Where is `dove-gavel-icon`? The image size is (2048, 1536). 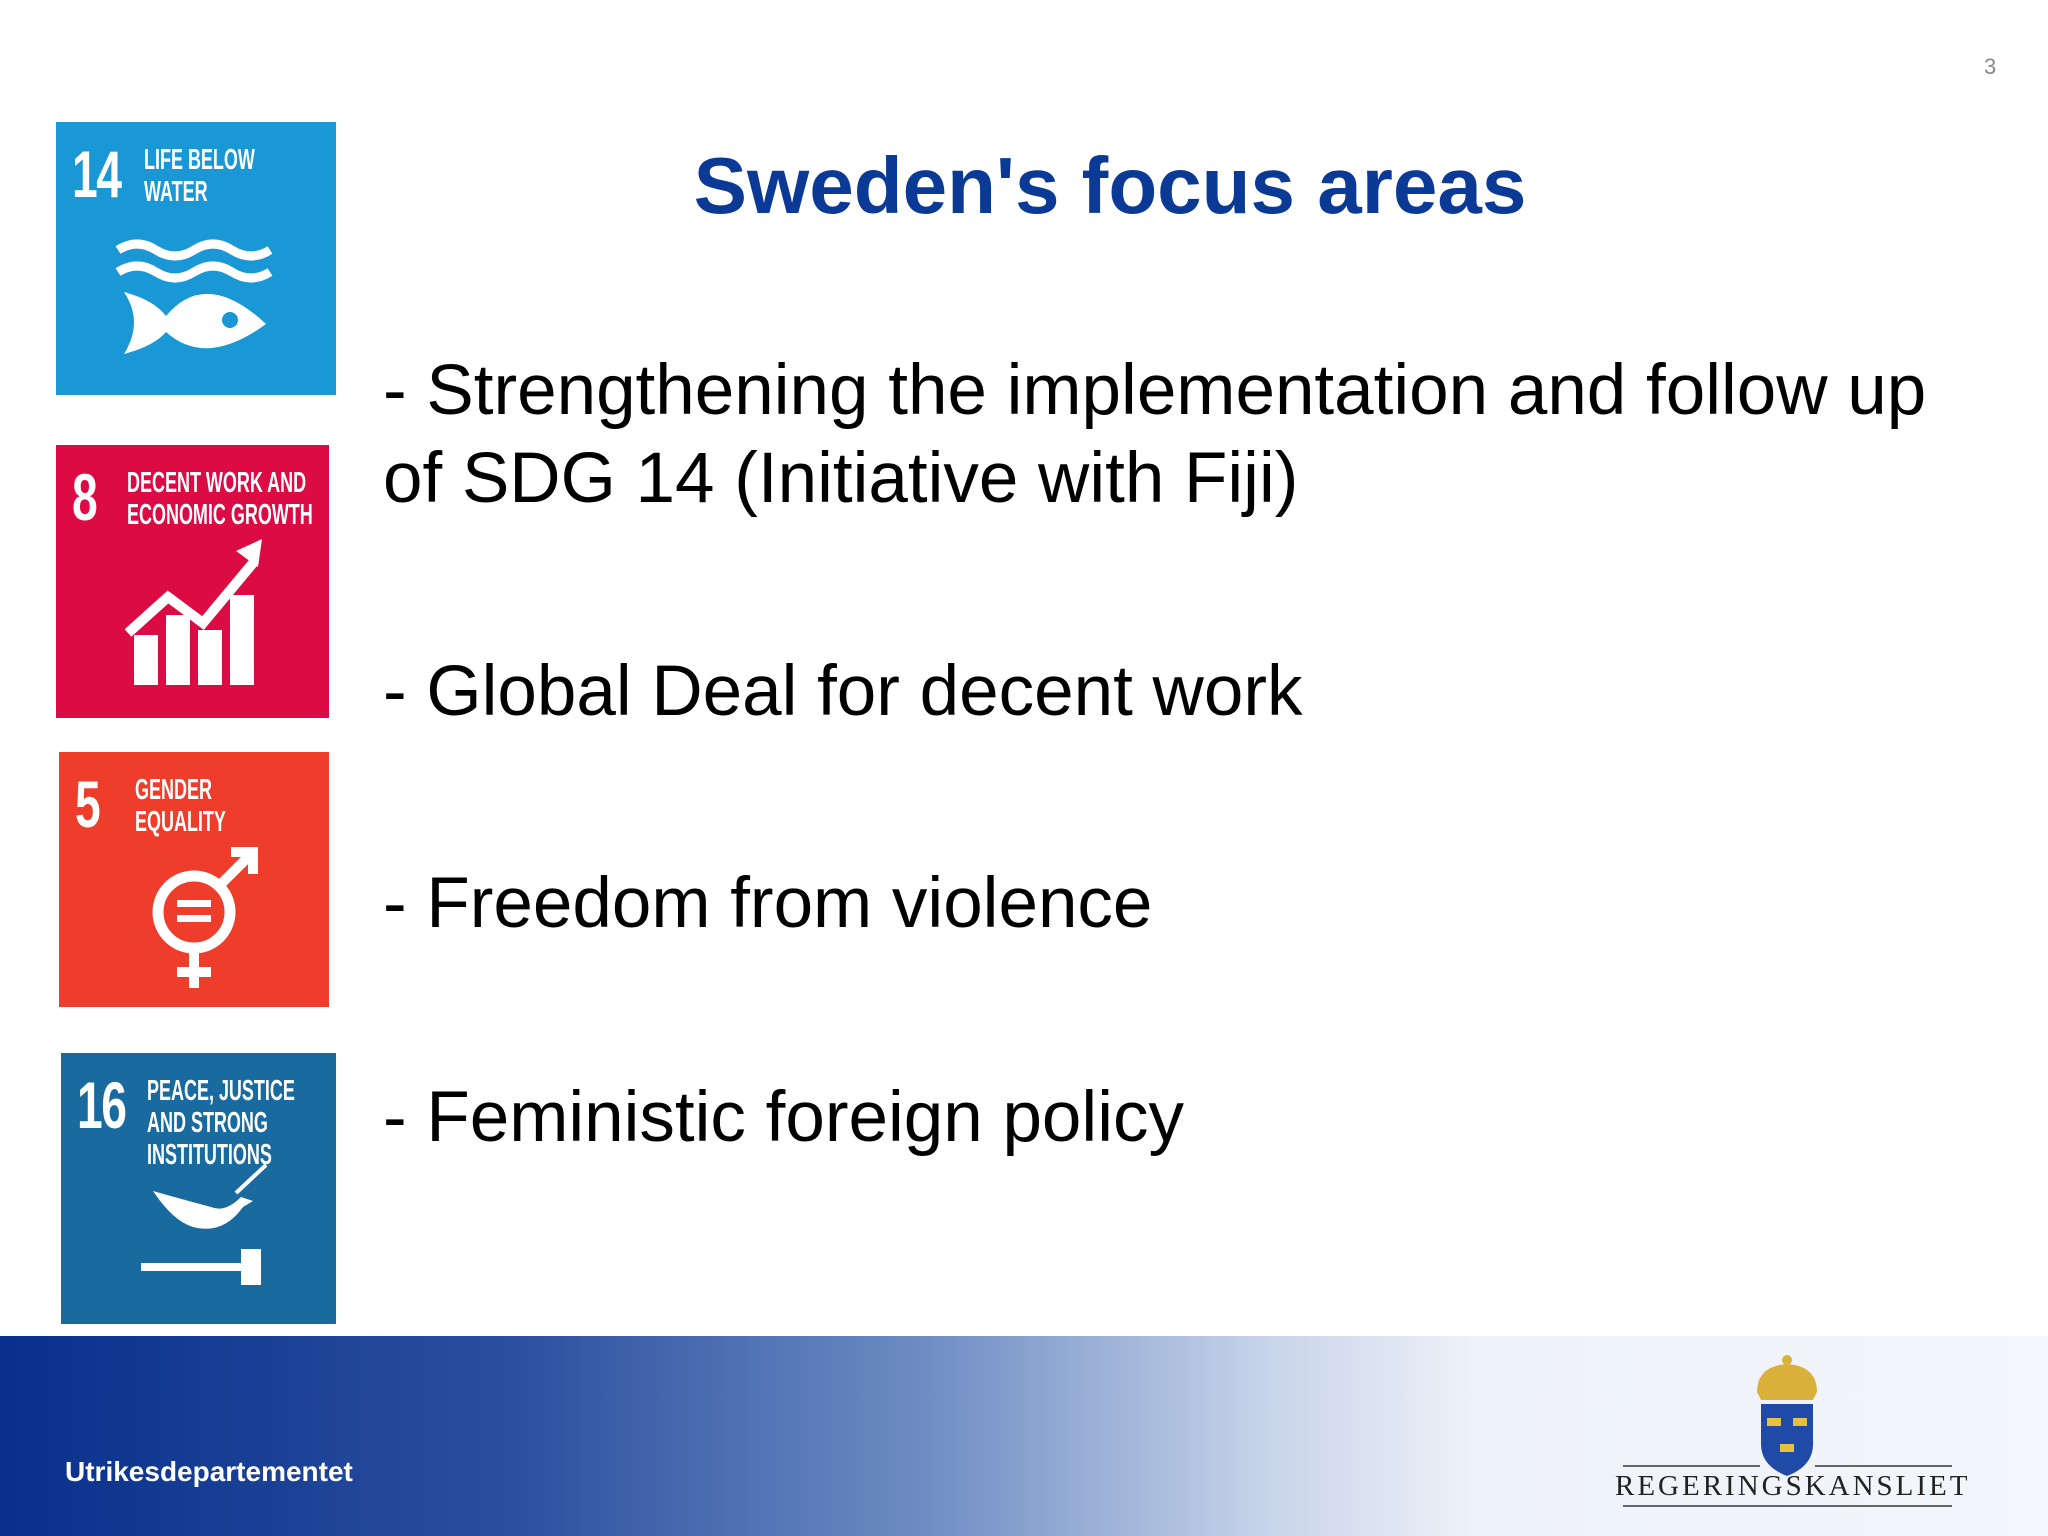 dove-gavel-icon is located at coordinates (204, 1224).